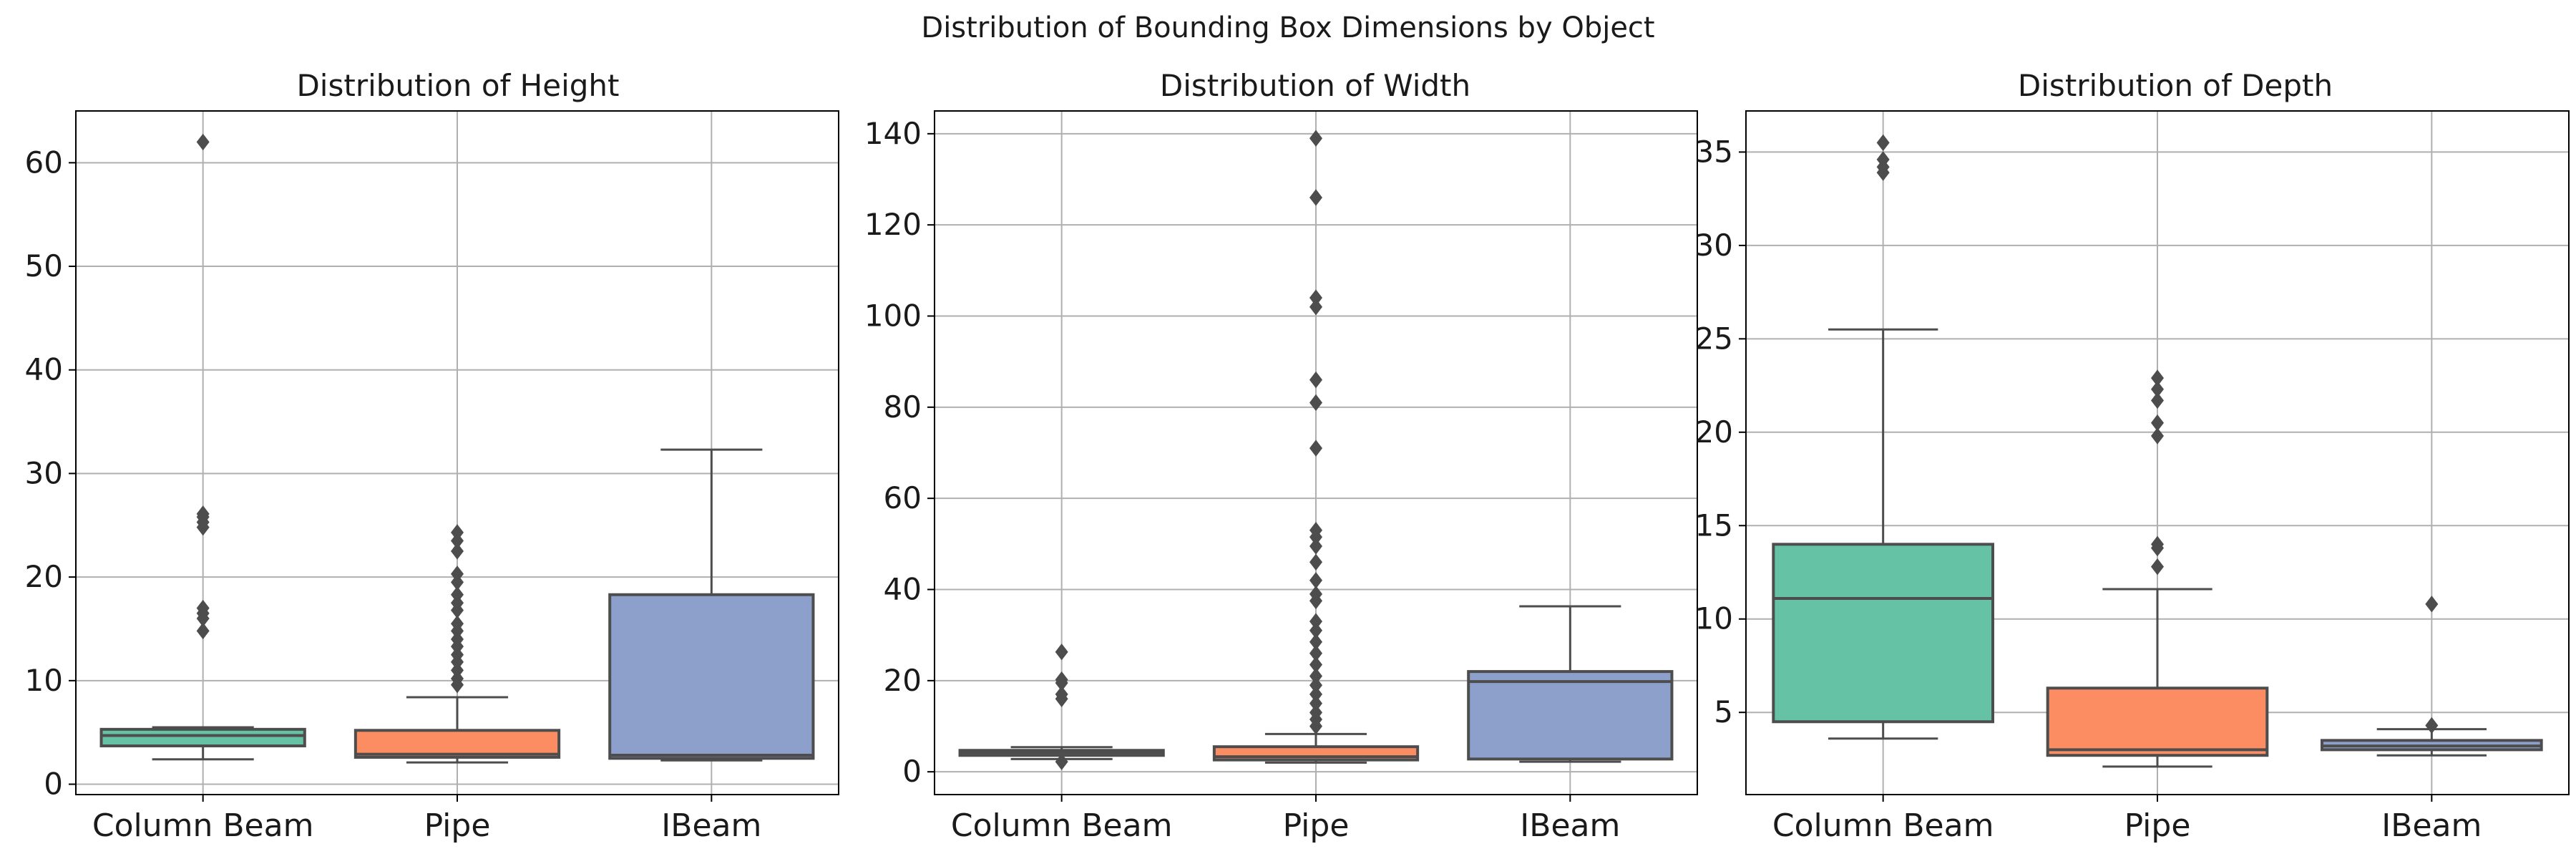 The width and height of the screenshot is (2576, 859). What do you see at coordinates (903, 406) in the screenshot?
I see `y-tick-label: 80` at bounding box center [903, 406].